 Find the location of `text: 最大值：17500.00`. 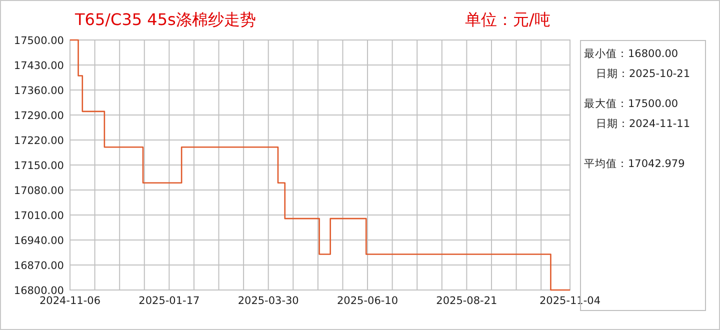

text: 最大值：17500.00 is located at coordinates (631, 103).